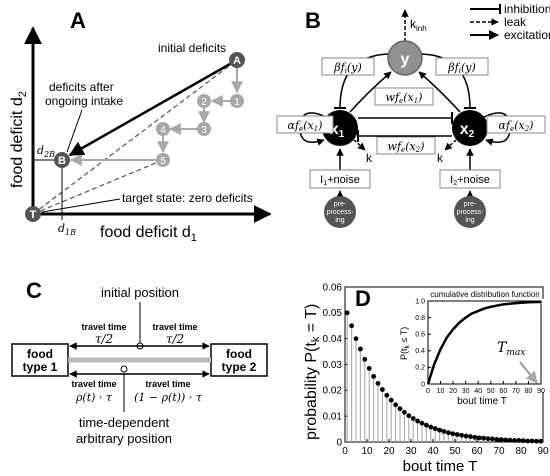 The height and width of the screenshot is (476, 550). Describe the element at coordinates (239, 354) in the screenshot. I see `svg-text: food` at that location.